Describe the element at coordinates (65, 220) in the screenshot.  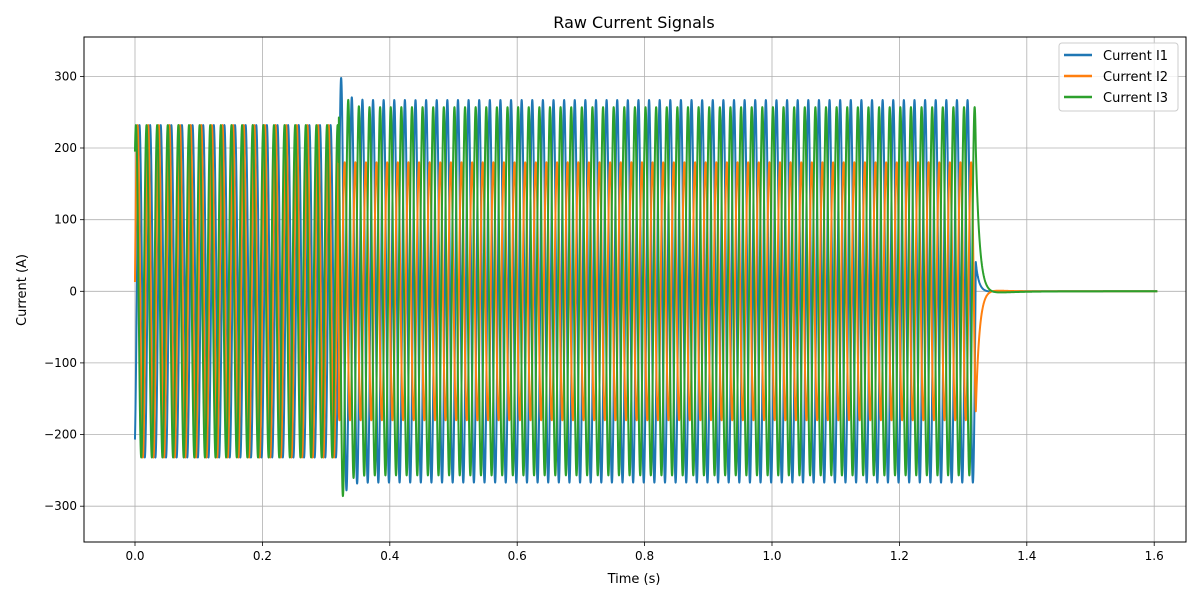
I see `y-tick-label: 100` at that location.